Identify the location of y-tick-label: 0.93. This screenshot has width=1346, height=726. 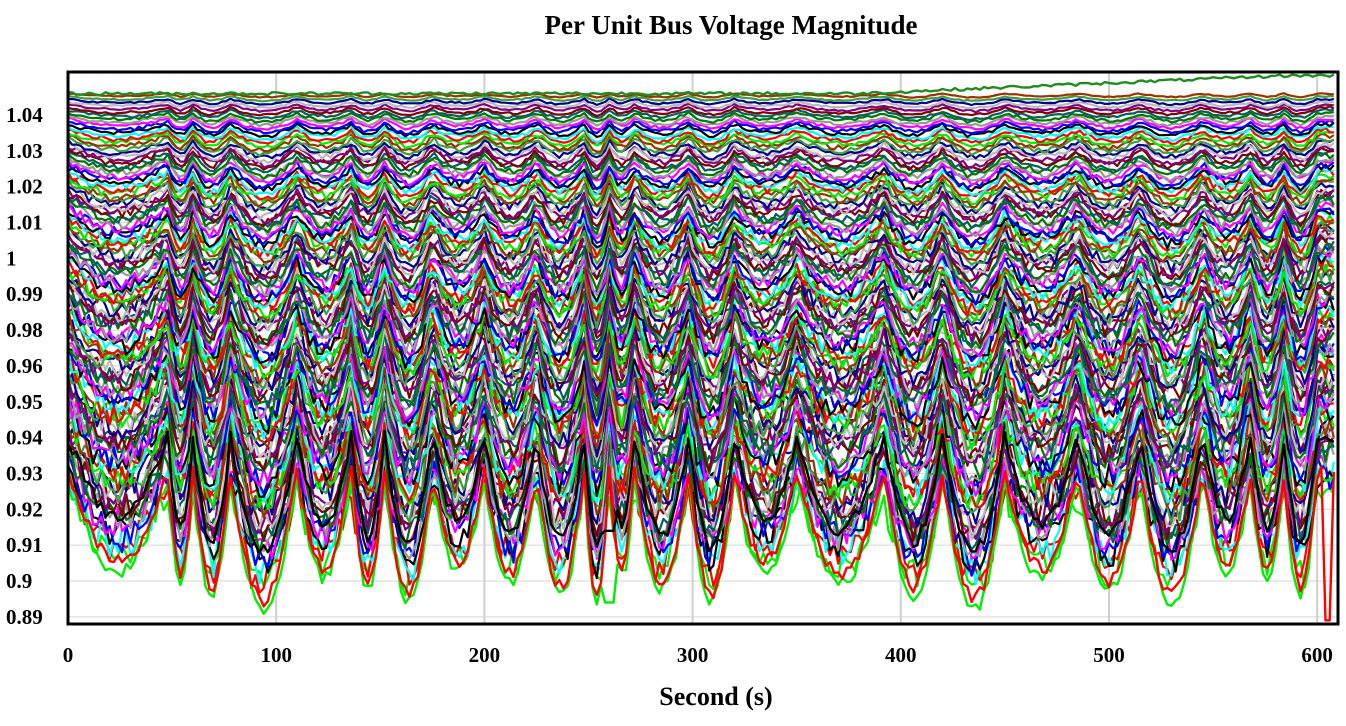
(24, 473).